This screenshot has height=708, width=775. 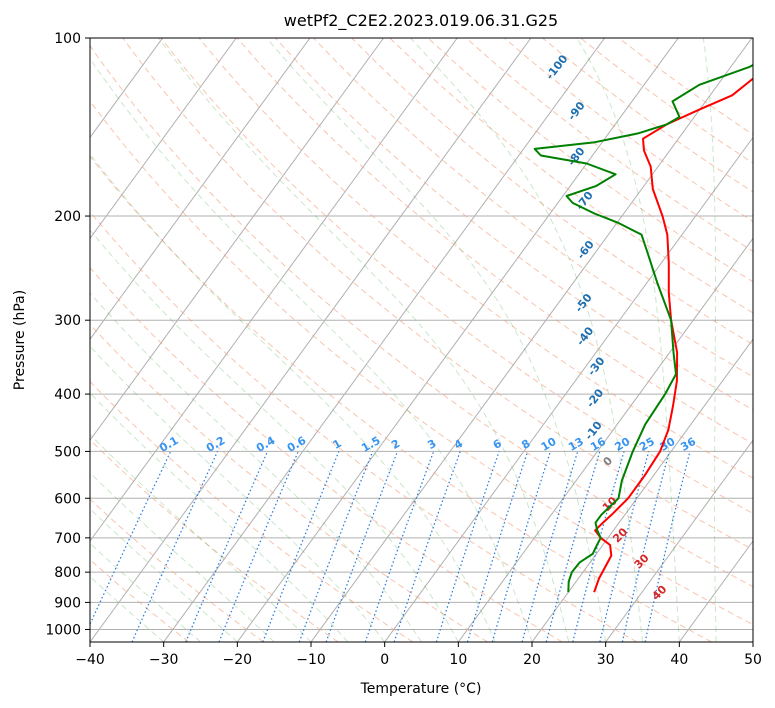 I want to click on y-tick-label: 900, so click(x=67, y=603).